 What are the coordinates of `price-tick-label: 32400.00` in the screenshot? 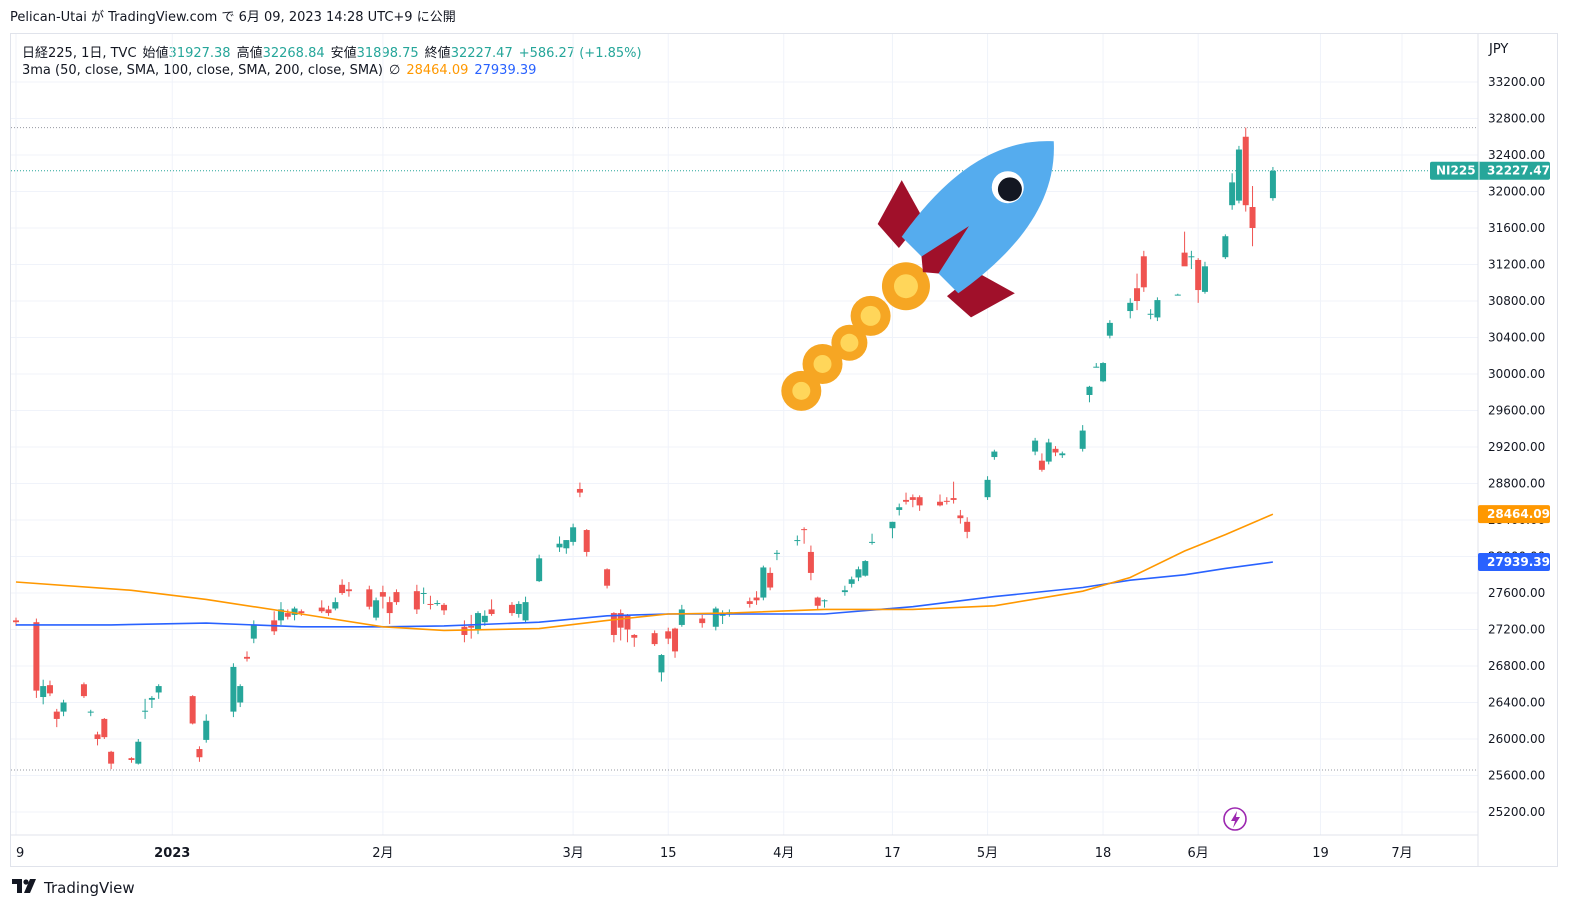 It's located at (1516, 155).